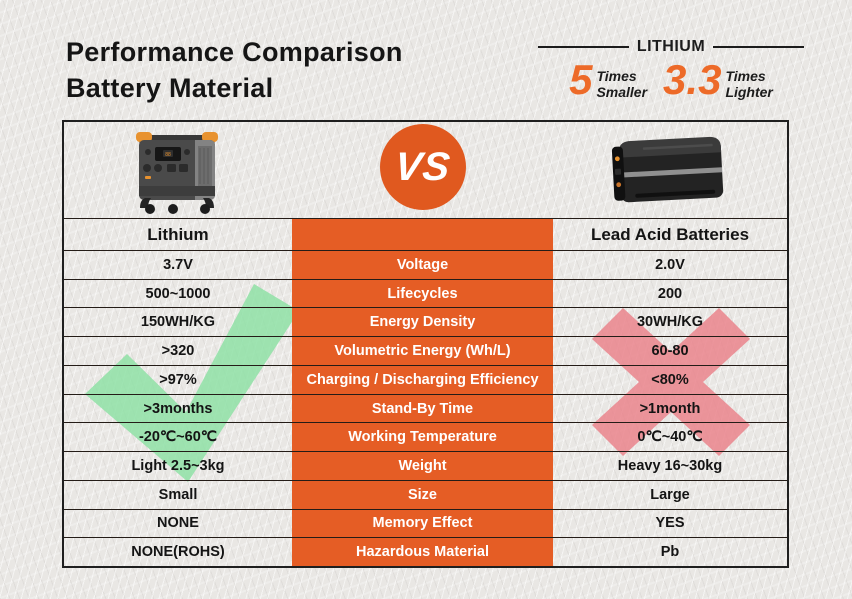 The image size is (852, 599). Describe the element at coordinates (670, 437) in the screenshot. I see `lead-acid-value-cell: 0℃~40℃` at that location.